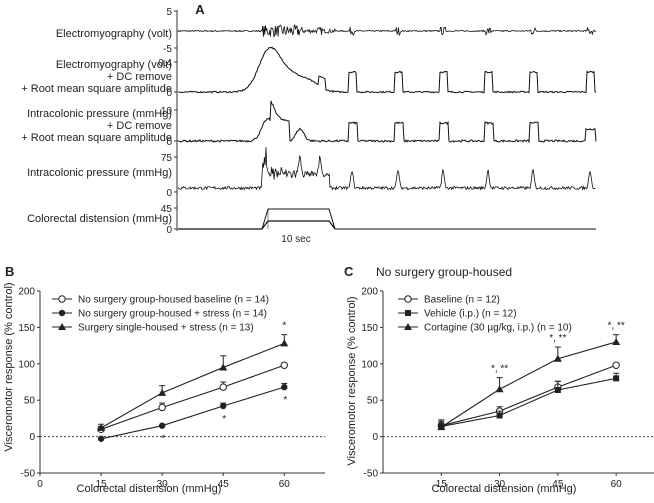 The height and width of the screenshot is (503, 654). I want to click on trace-1-label: Electromyography (volt), so click(114, 34).